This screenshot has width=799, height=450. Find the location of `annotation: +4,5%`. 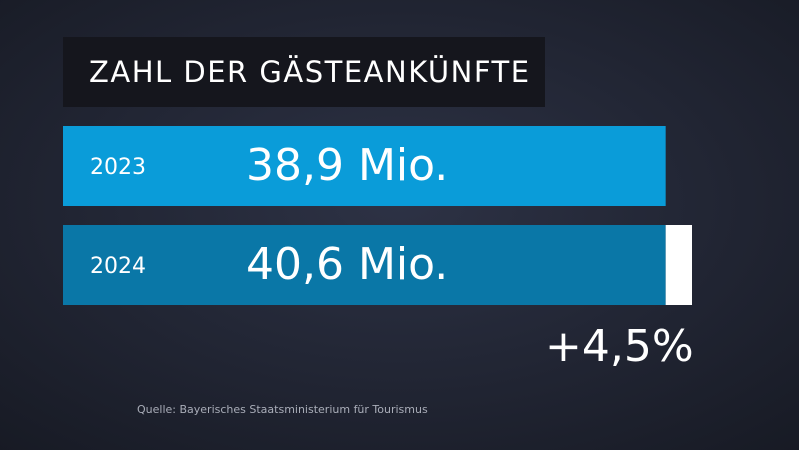

annotation: +4,5% is located at coordinates (619, 346).